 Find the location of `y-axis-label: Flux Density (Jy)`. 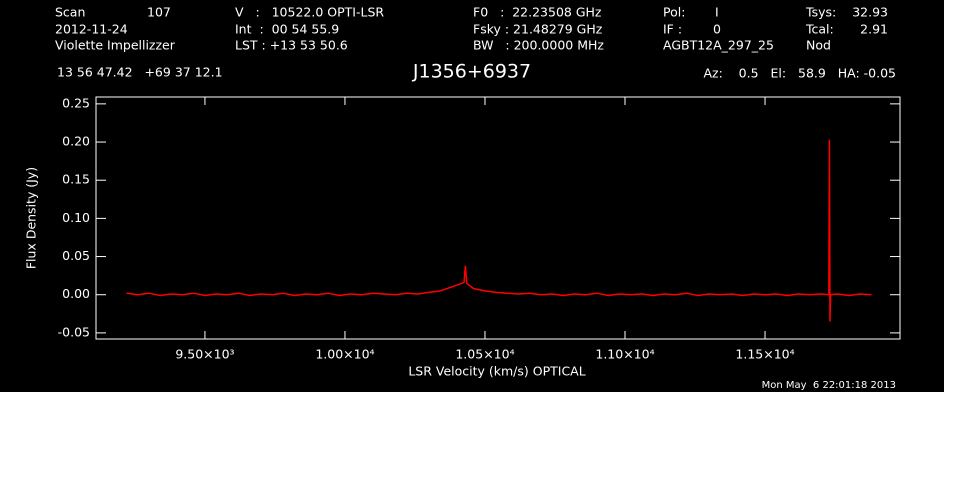

y-axis-label: Flux Density (Jy) is located at coordinates (31, 218).